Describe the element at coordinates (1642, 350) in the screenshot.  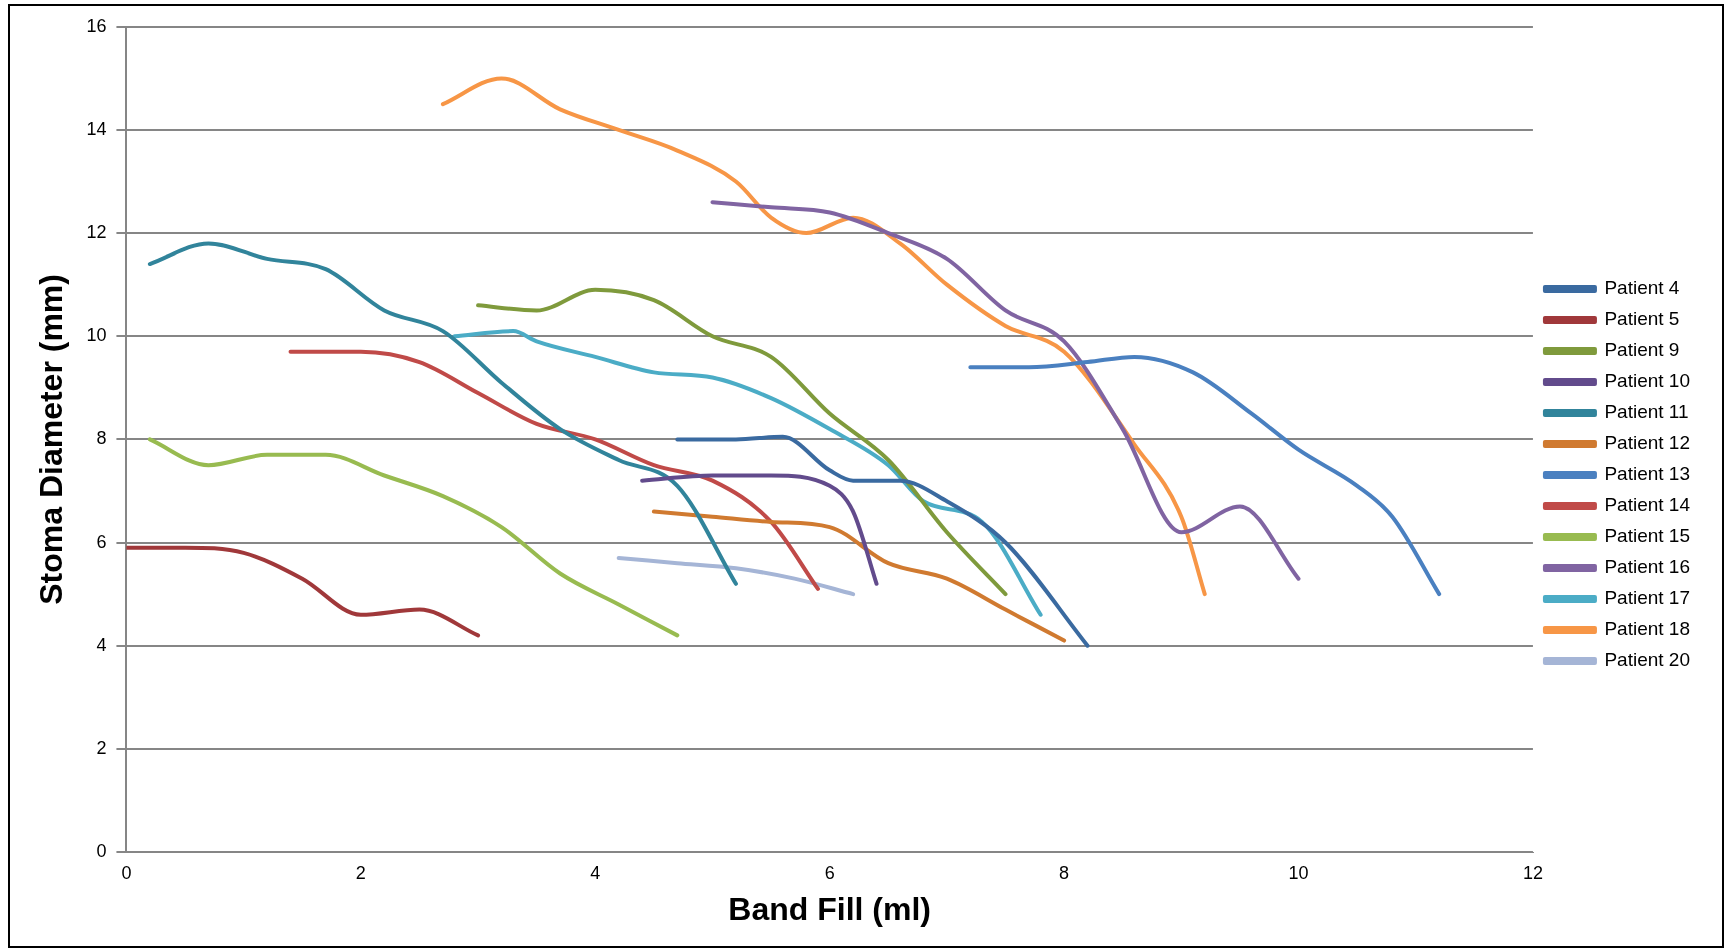
I see `legend-label: Patient 9` at that location.